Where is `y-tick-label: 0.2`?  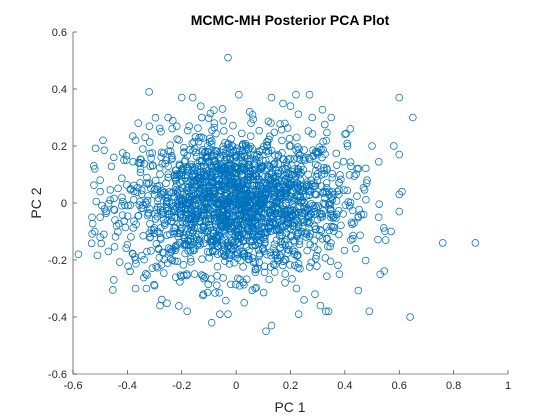
y-tick-label: 0.2 is located at coordinates (59, 147).